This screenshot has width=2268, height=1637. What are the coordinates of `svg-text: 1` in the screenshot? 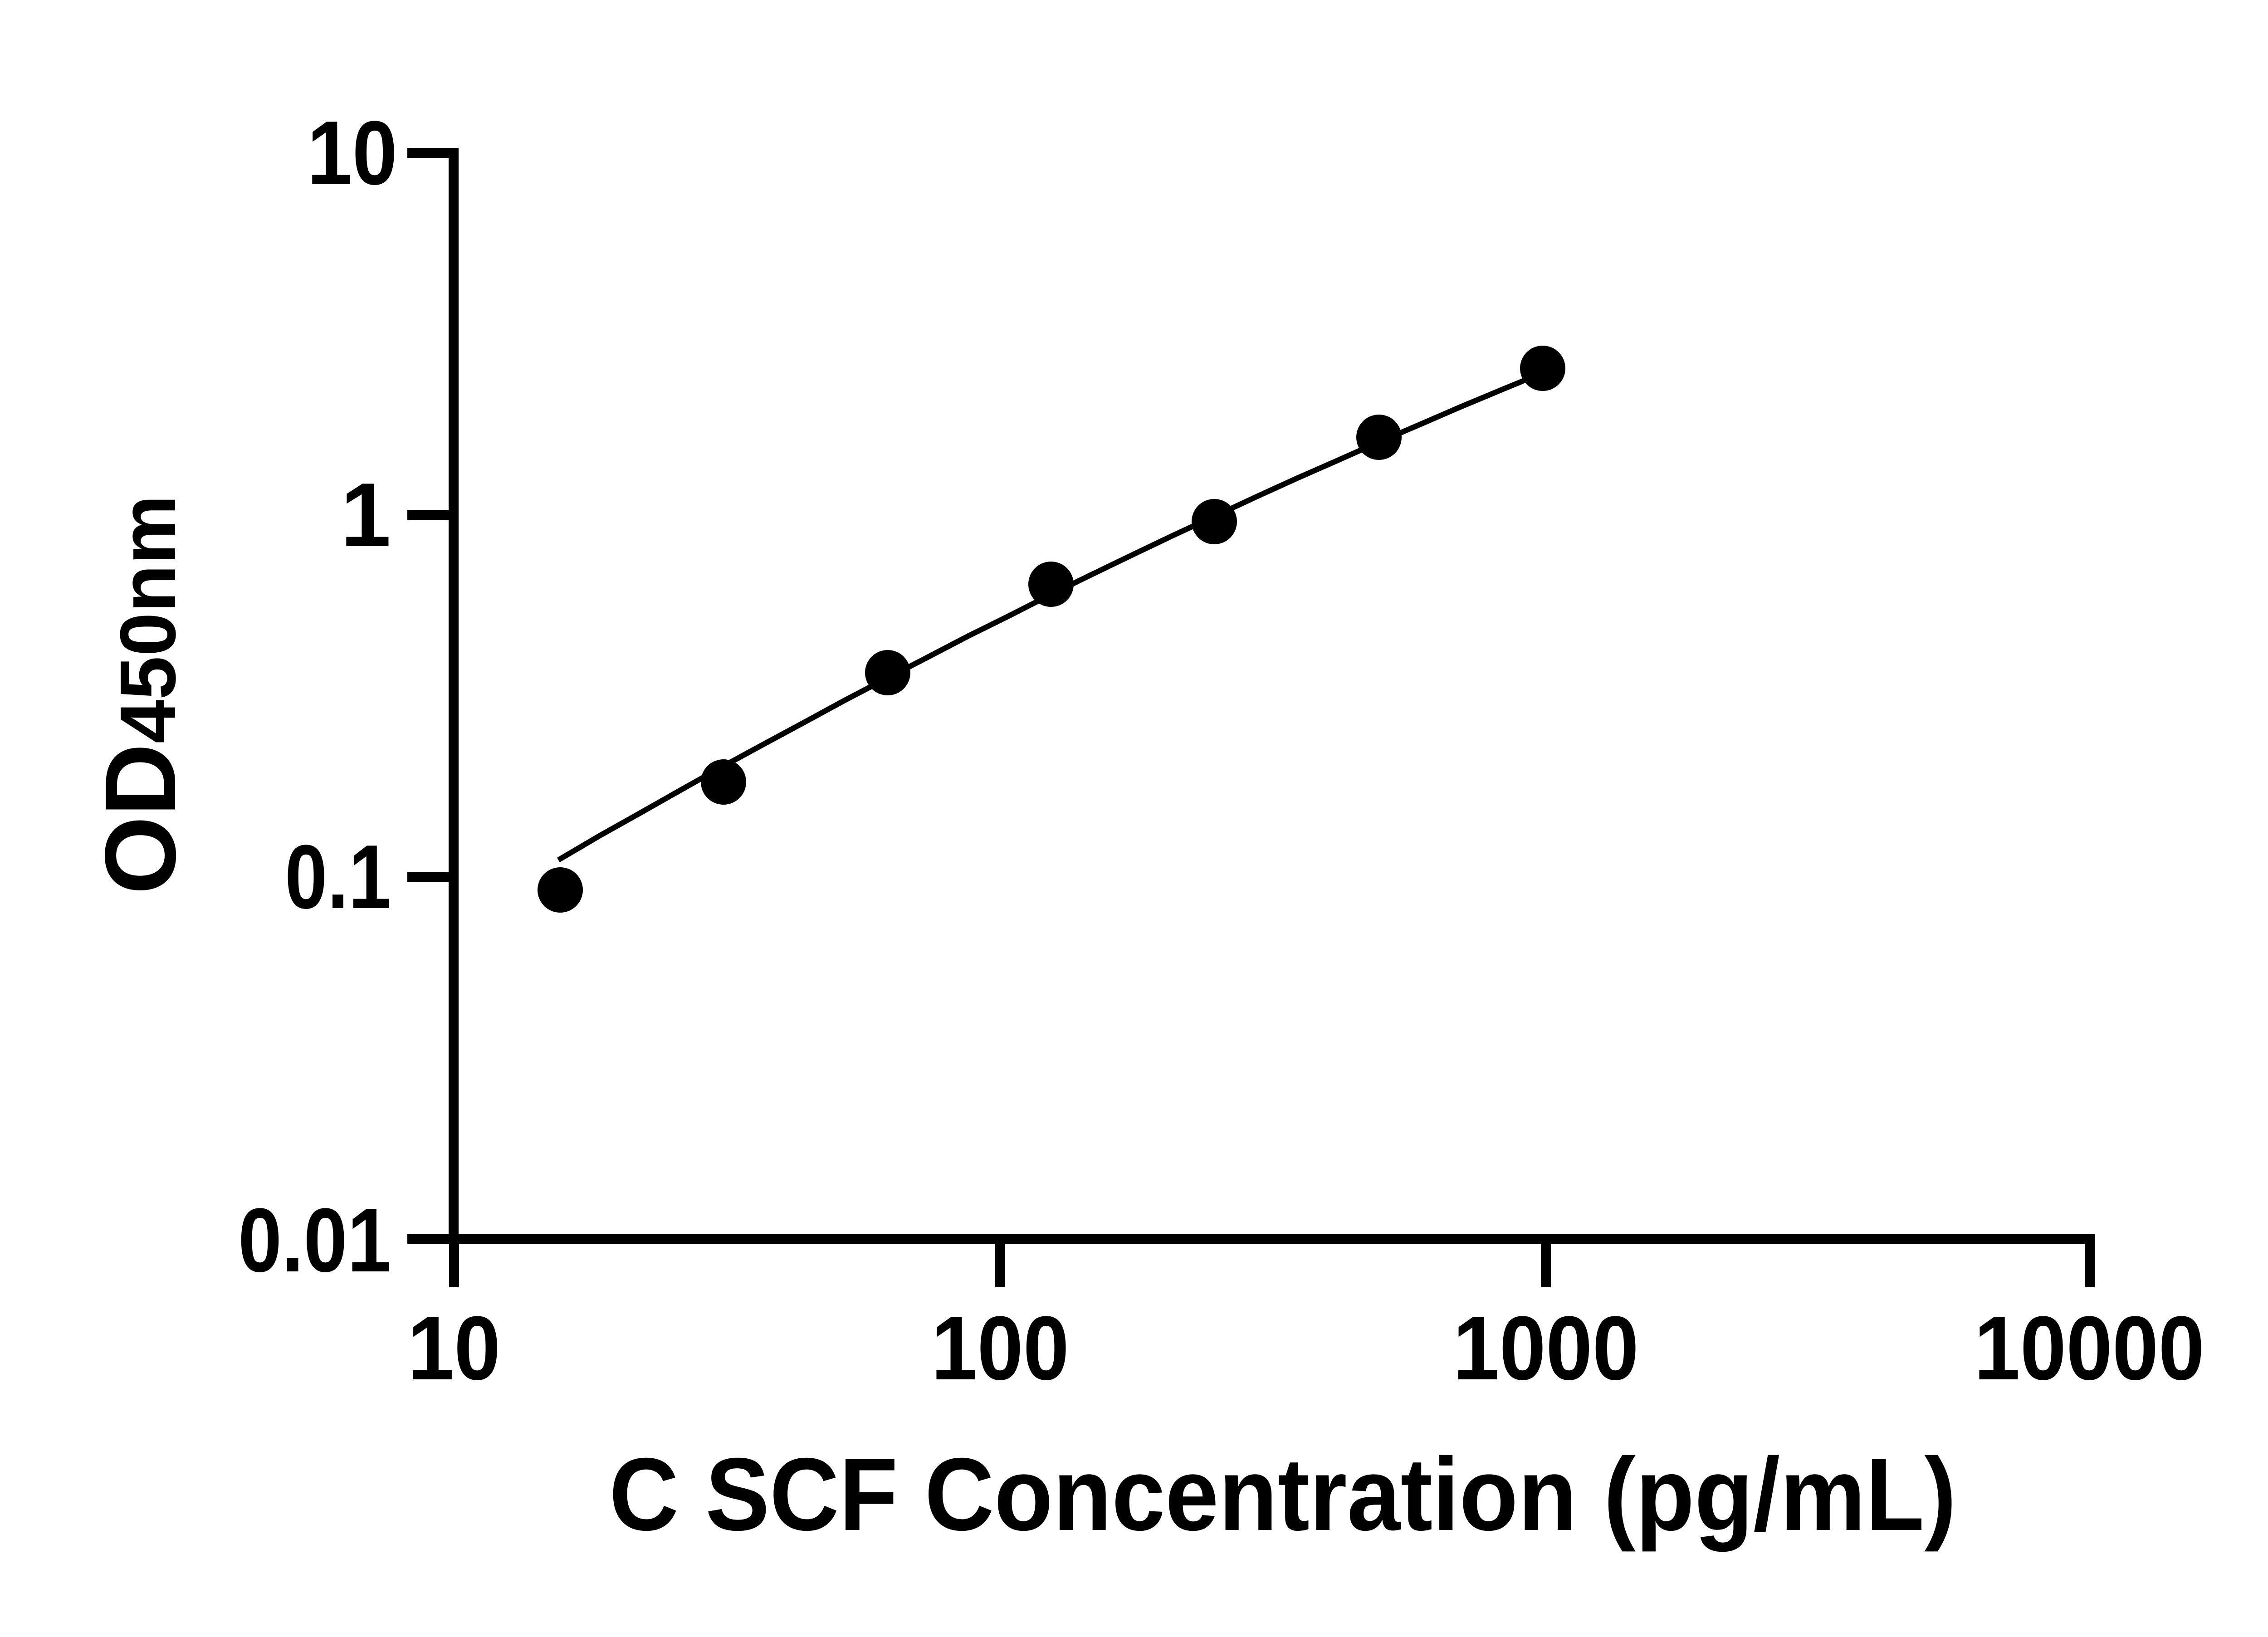 It's located at (366, 515).